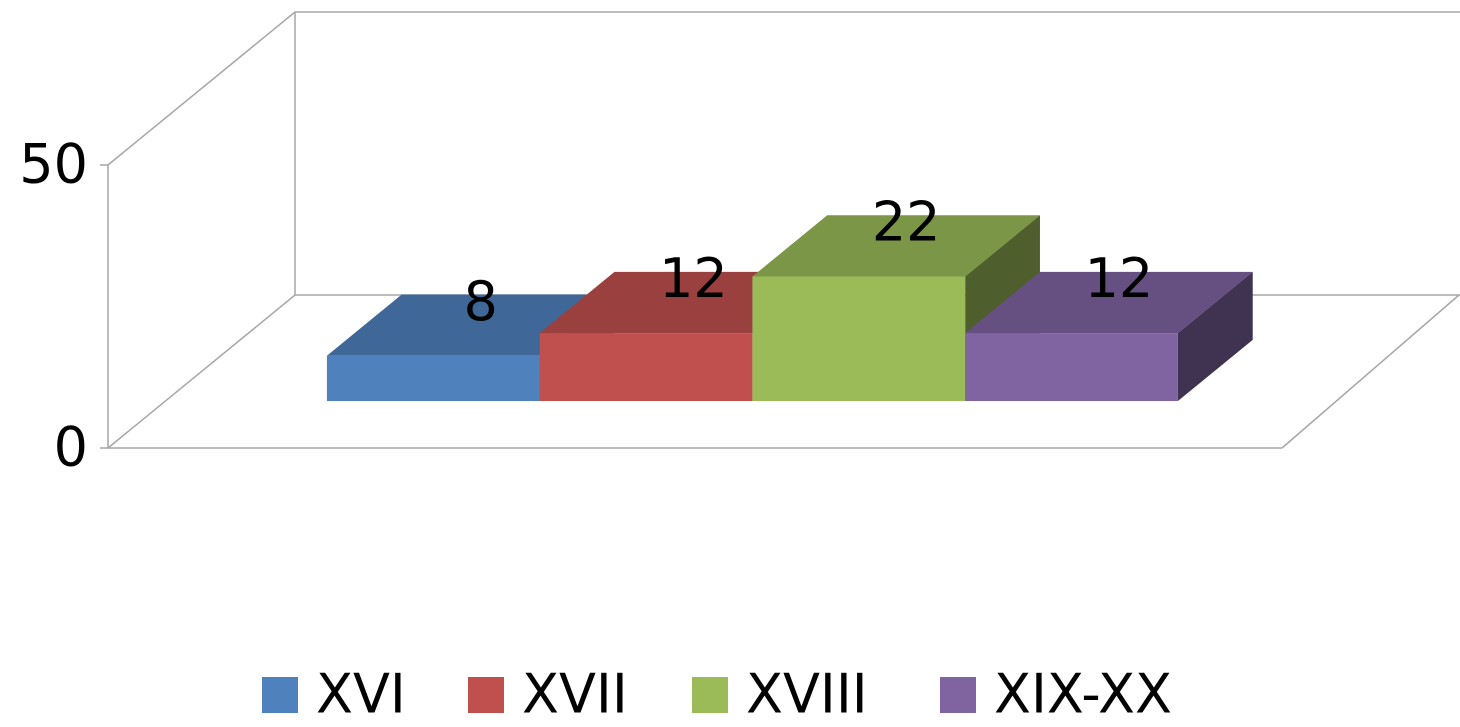 This screenshot has width=1460, height=727. What do you see at coordinates (807, 694) in the screenshot?
I see `legend-label: XVIII` at bounding box center [807, 694].